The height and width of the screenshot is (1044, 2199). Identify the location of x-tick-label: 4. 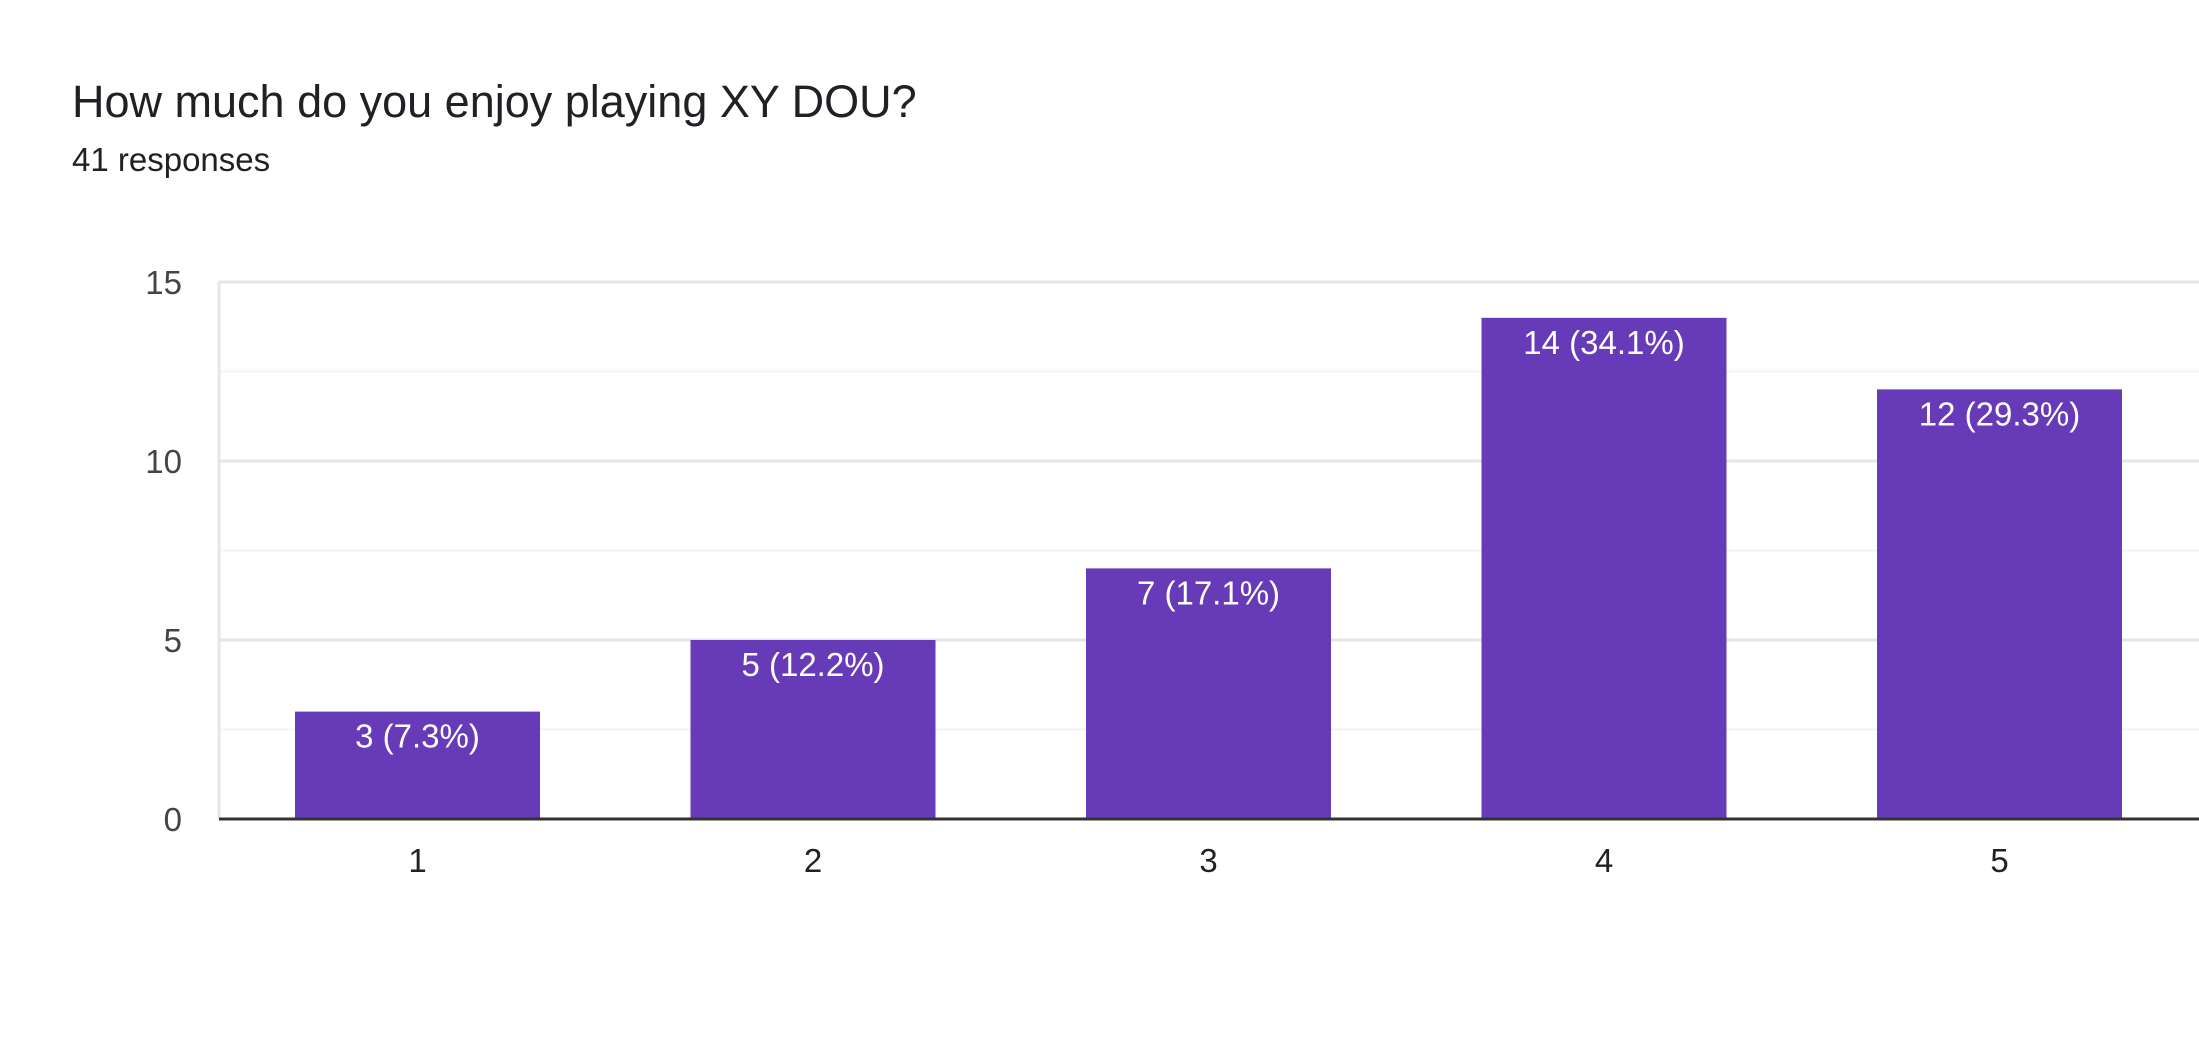
(1604, 860).